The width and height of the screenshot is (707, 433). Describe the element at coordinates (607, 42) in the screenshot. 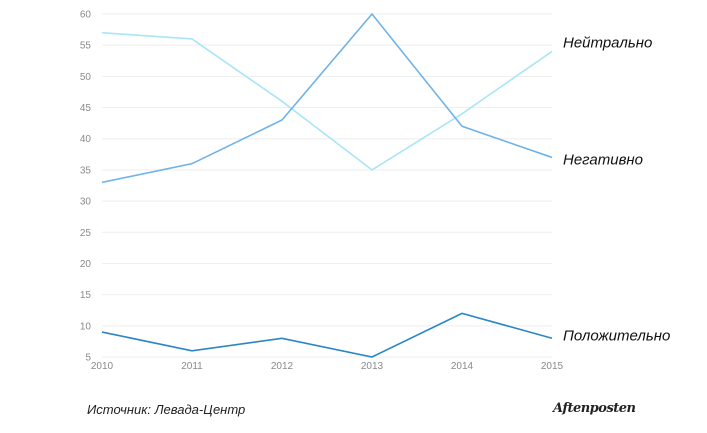

I see `series-label: Нейтрально` at that location.